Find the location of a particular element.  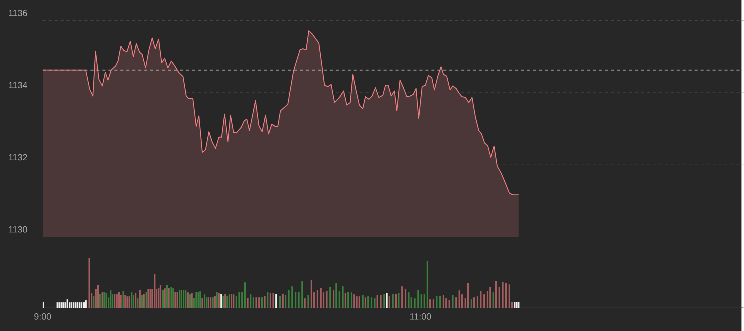

x-tick-label: 9:00 is located at coordinates (43, 317).